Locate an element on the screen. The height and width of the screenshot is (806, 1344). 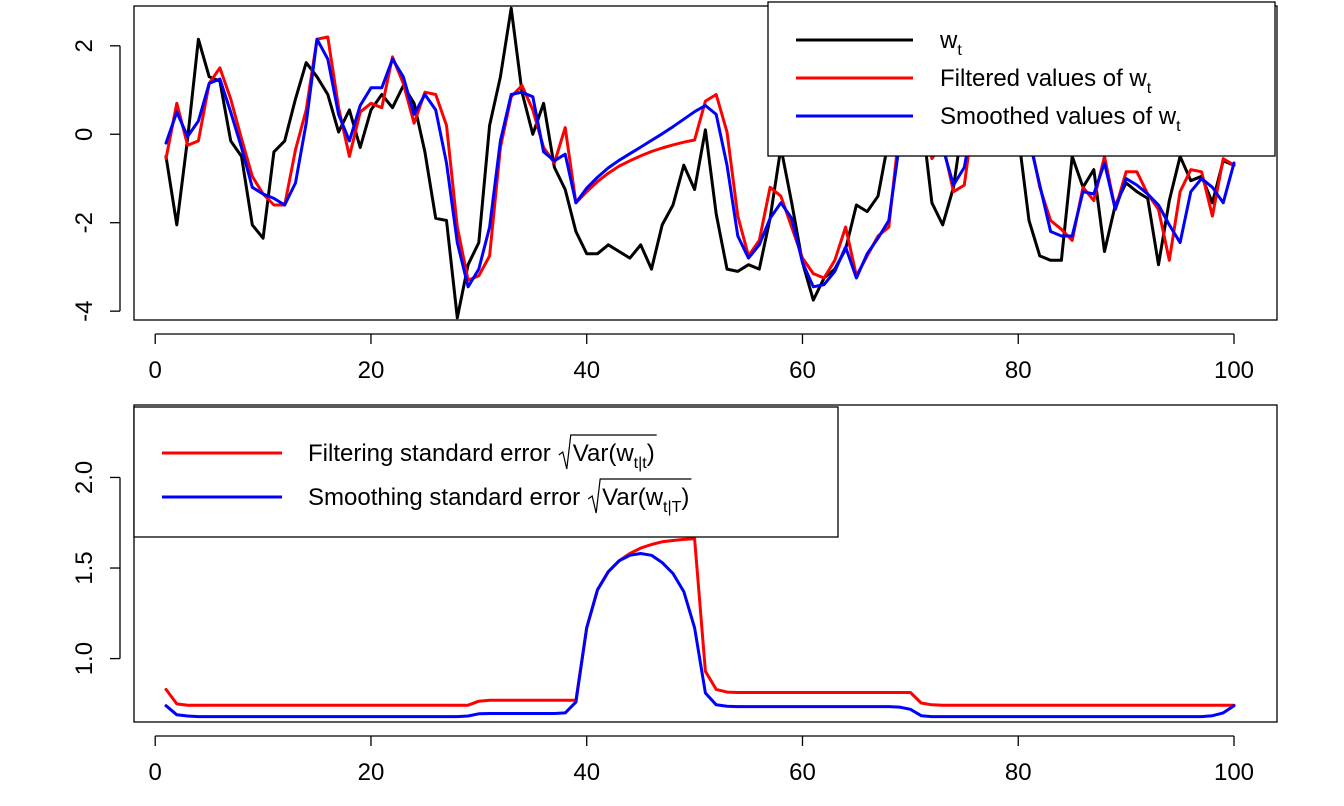
legend-label: wt is located at coordinates (950, 43).